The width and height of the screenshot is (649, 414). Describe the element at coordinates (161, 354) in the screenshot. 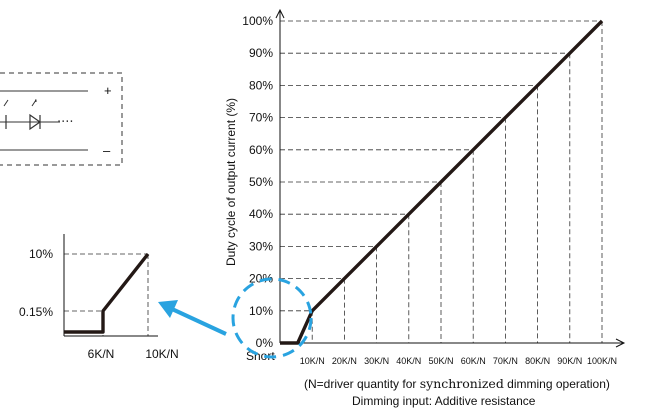

I see `inset-x-tick-label: 10K/N` at that location.